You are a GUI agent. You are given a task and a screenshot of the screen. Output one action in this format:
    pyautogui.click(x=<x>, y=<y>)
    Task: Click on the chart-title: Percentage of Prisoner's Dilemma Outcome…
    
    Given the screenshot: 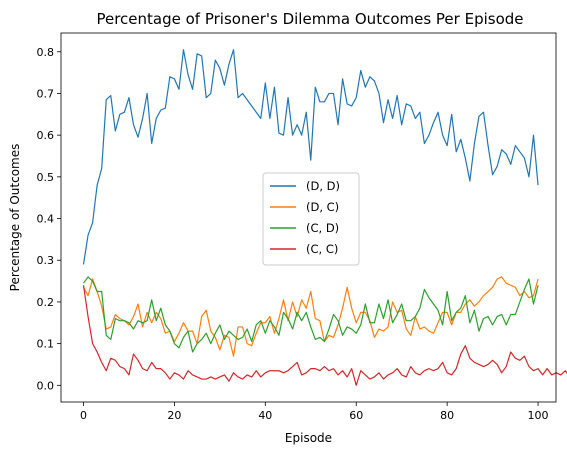 What is the action you would take?
    pyautogui.click(x=309, y=19)
    